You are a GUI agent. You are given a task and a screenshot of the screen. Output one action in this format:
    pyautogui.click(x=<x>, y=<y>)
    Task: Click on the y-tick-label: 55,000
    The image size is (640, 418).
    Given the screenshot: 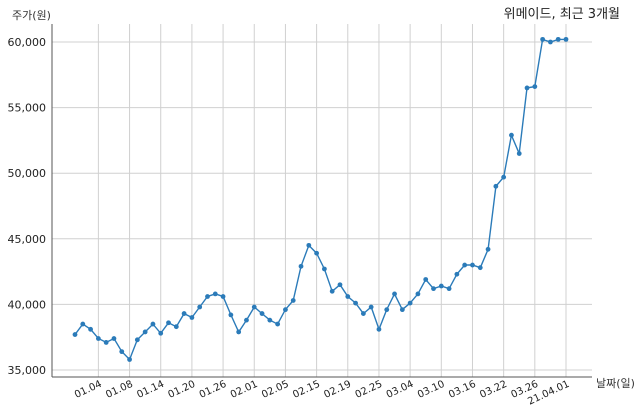 What is the action you would take?
    pyautogui.click(x=27, y=108)
    